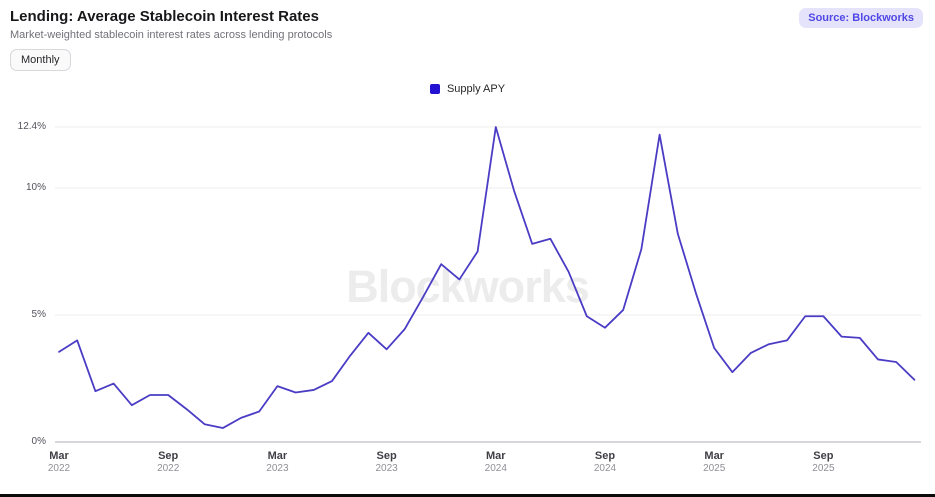 This screenshot has height=497, width=935. I want to click on frequency-toggle-button: Monthly, so click(40, 60).